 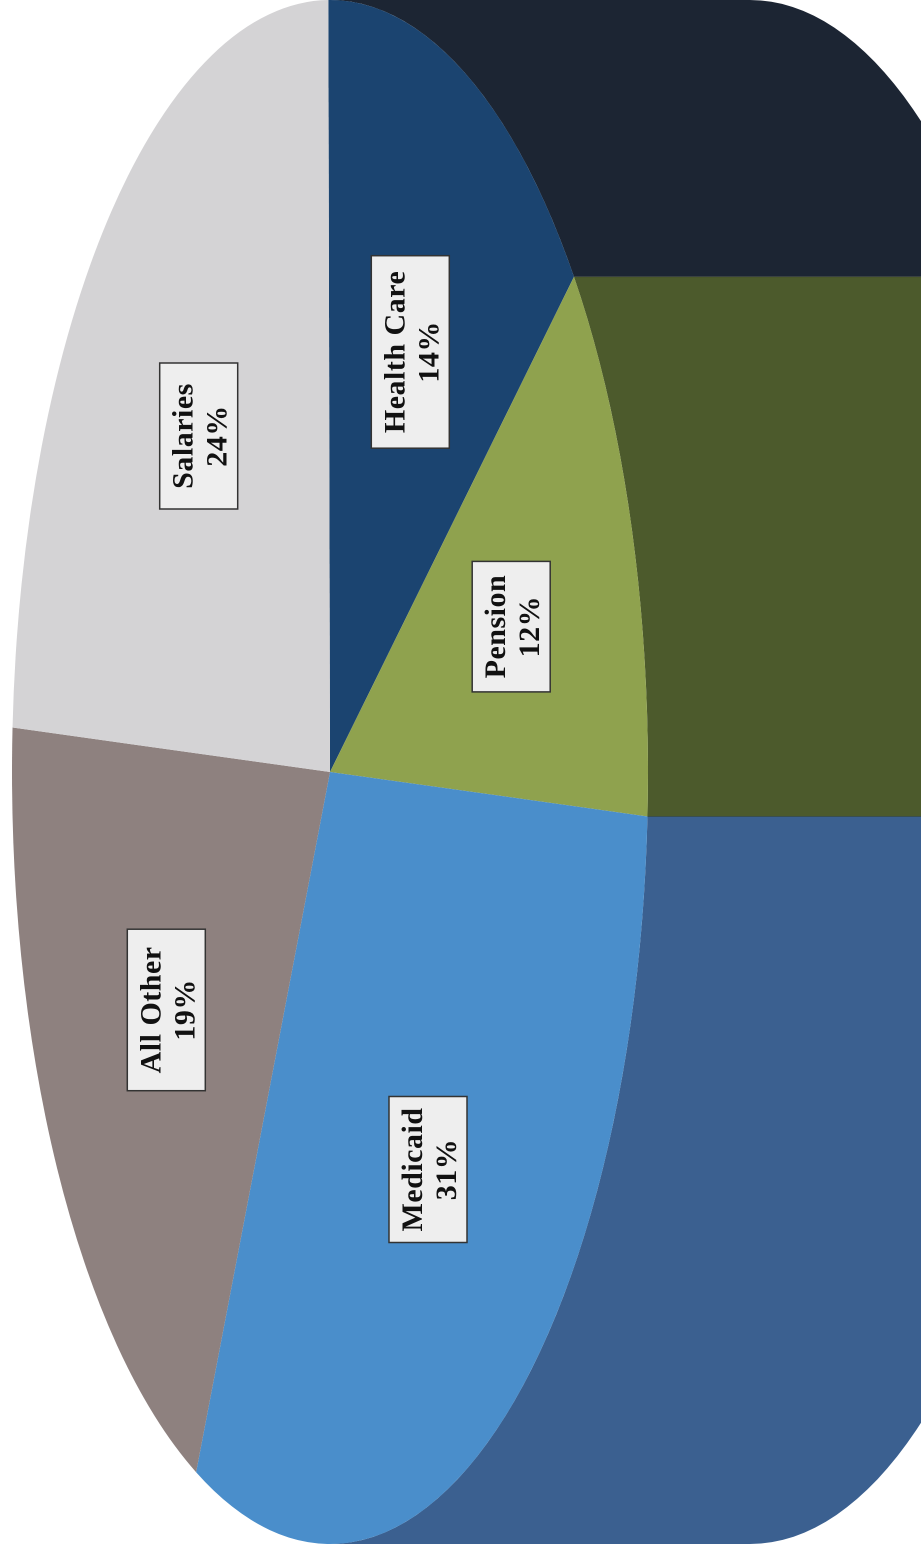 I want to click on slice-label-percent: 19%, so click(x=184, y=1010).